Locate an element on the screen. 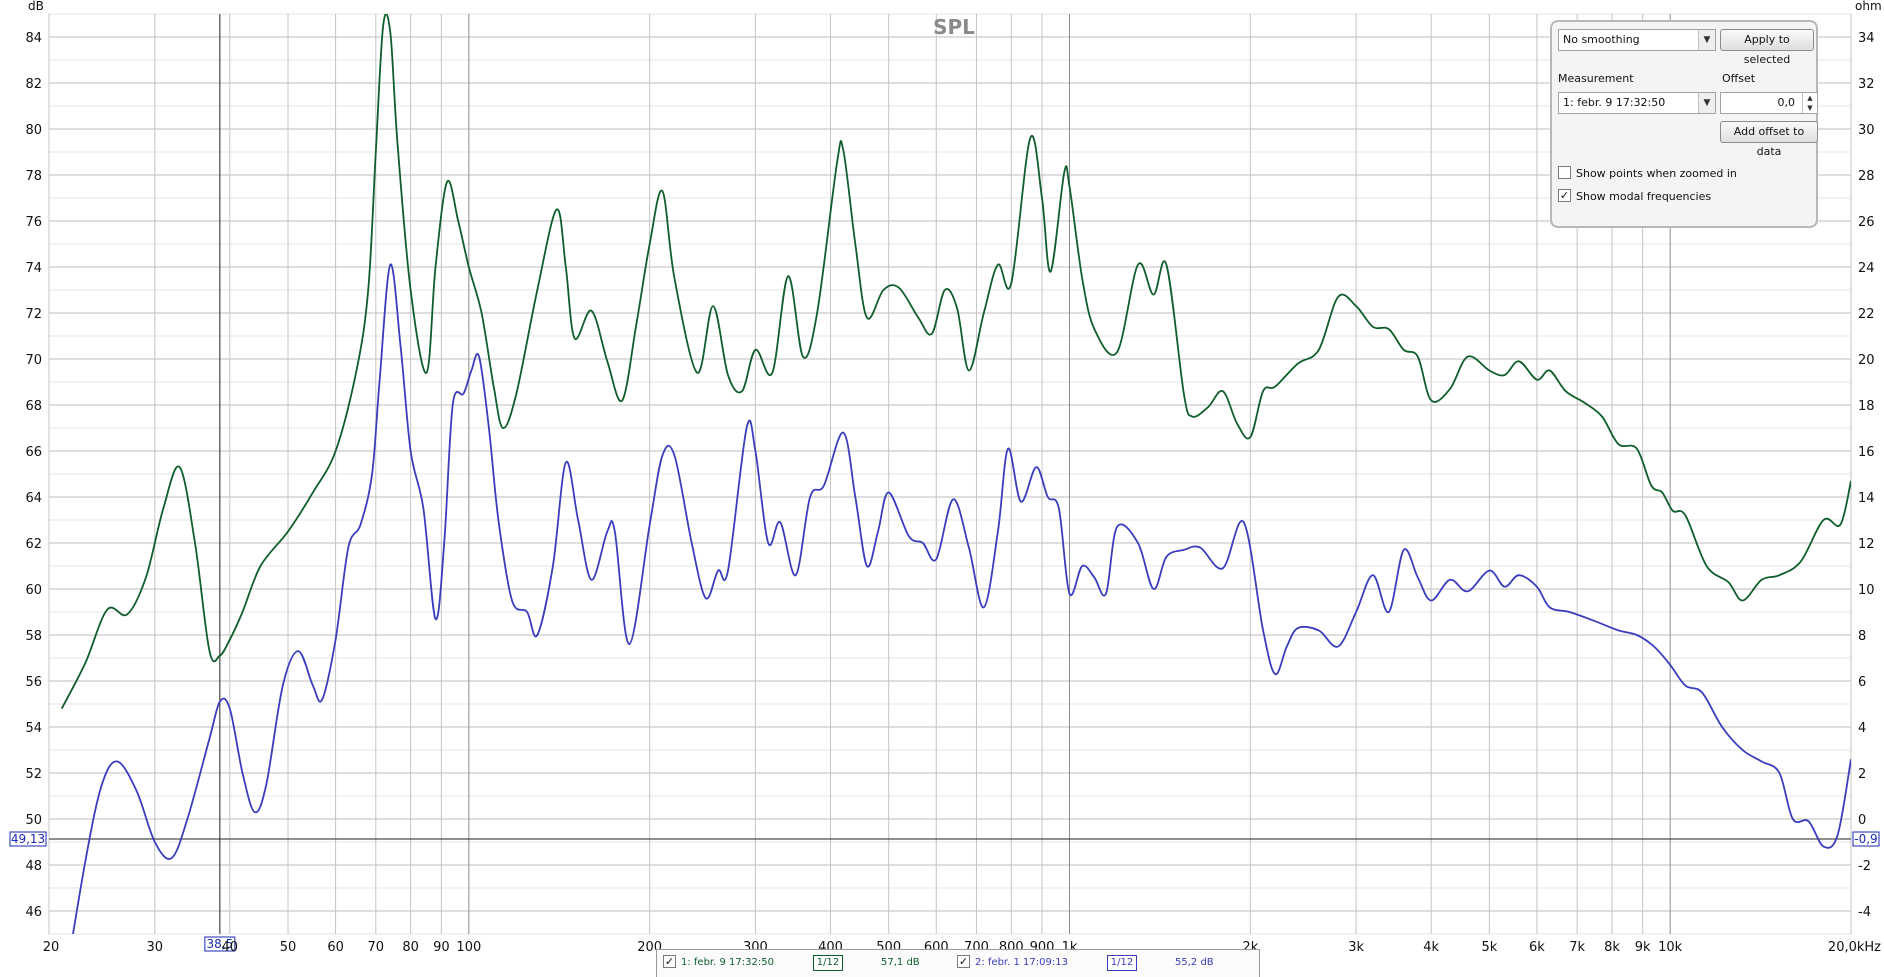 The image size is (1884, 977). y2-tick-label: 14 is located at coordinates (1866, 498).